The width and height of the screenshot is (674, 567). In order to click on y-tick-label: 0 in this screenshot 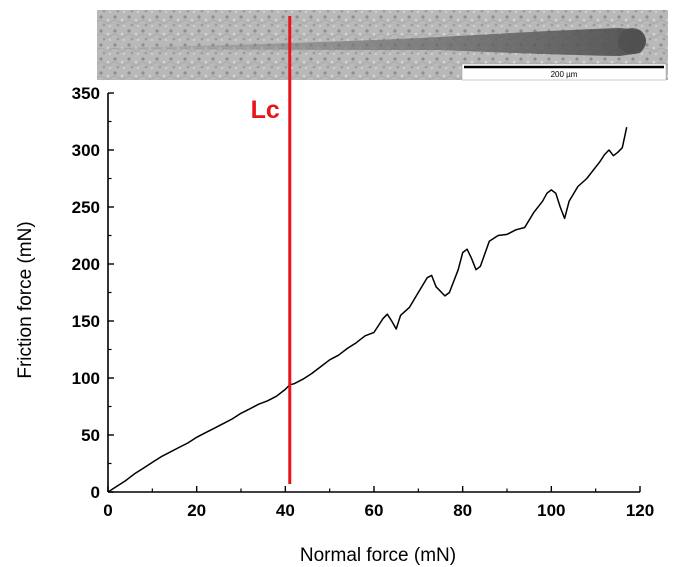, I will do `click(95, 492)`.